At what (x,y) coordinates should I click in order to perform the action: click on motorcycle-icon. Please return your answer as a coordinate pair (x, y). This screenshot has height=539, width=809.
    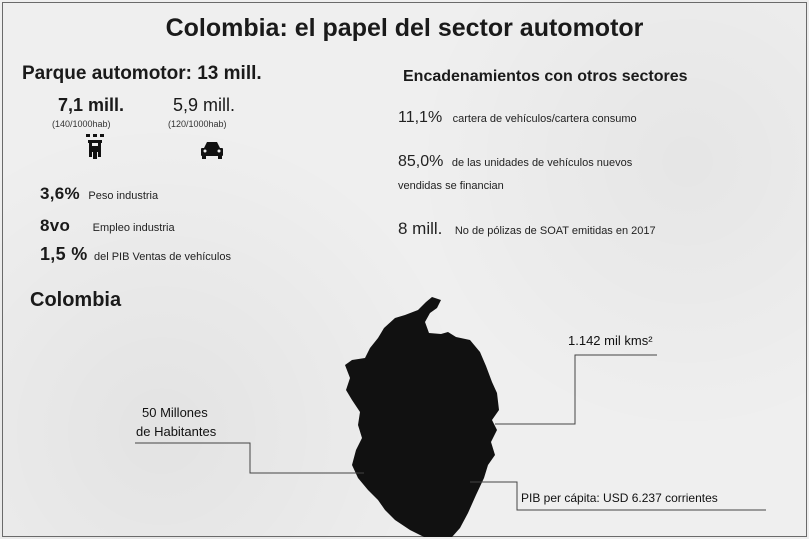
    Looking at the image, I should click on (95, 146).